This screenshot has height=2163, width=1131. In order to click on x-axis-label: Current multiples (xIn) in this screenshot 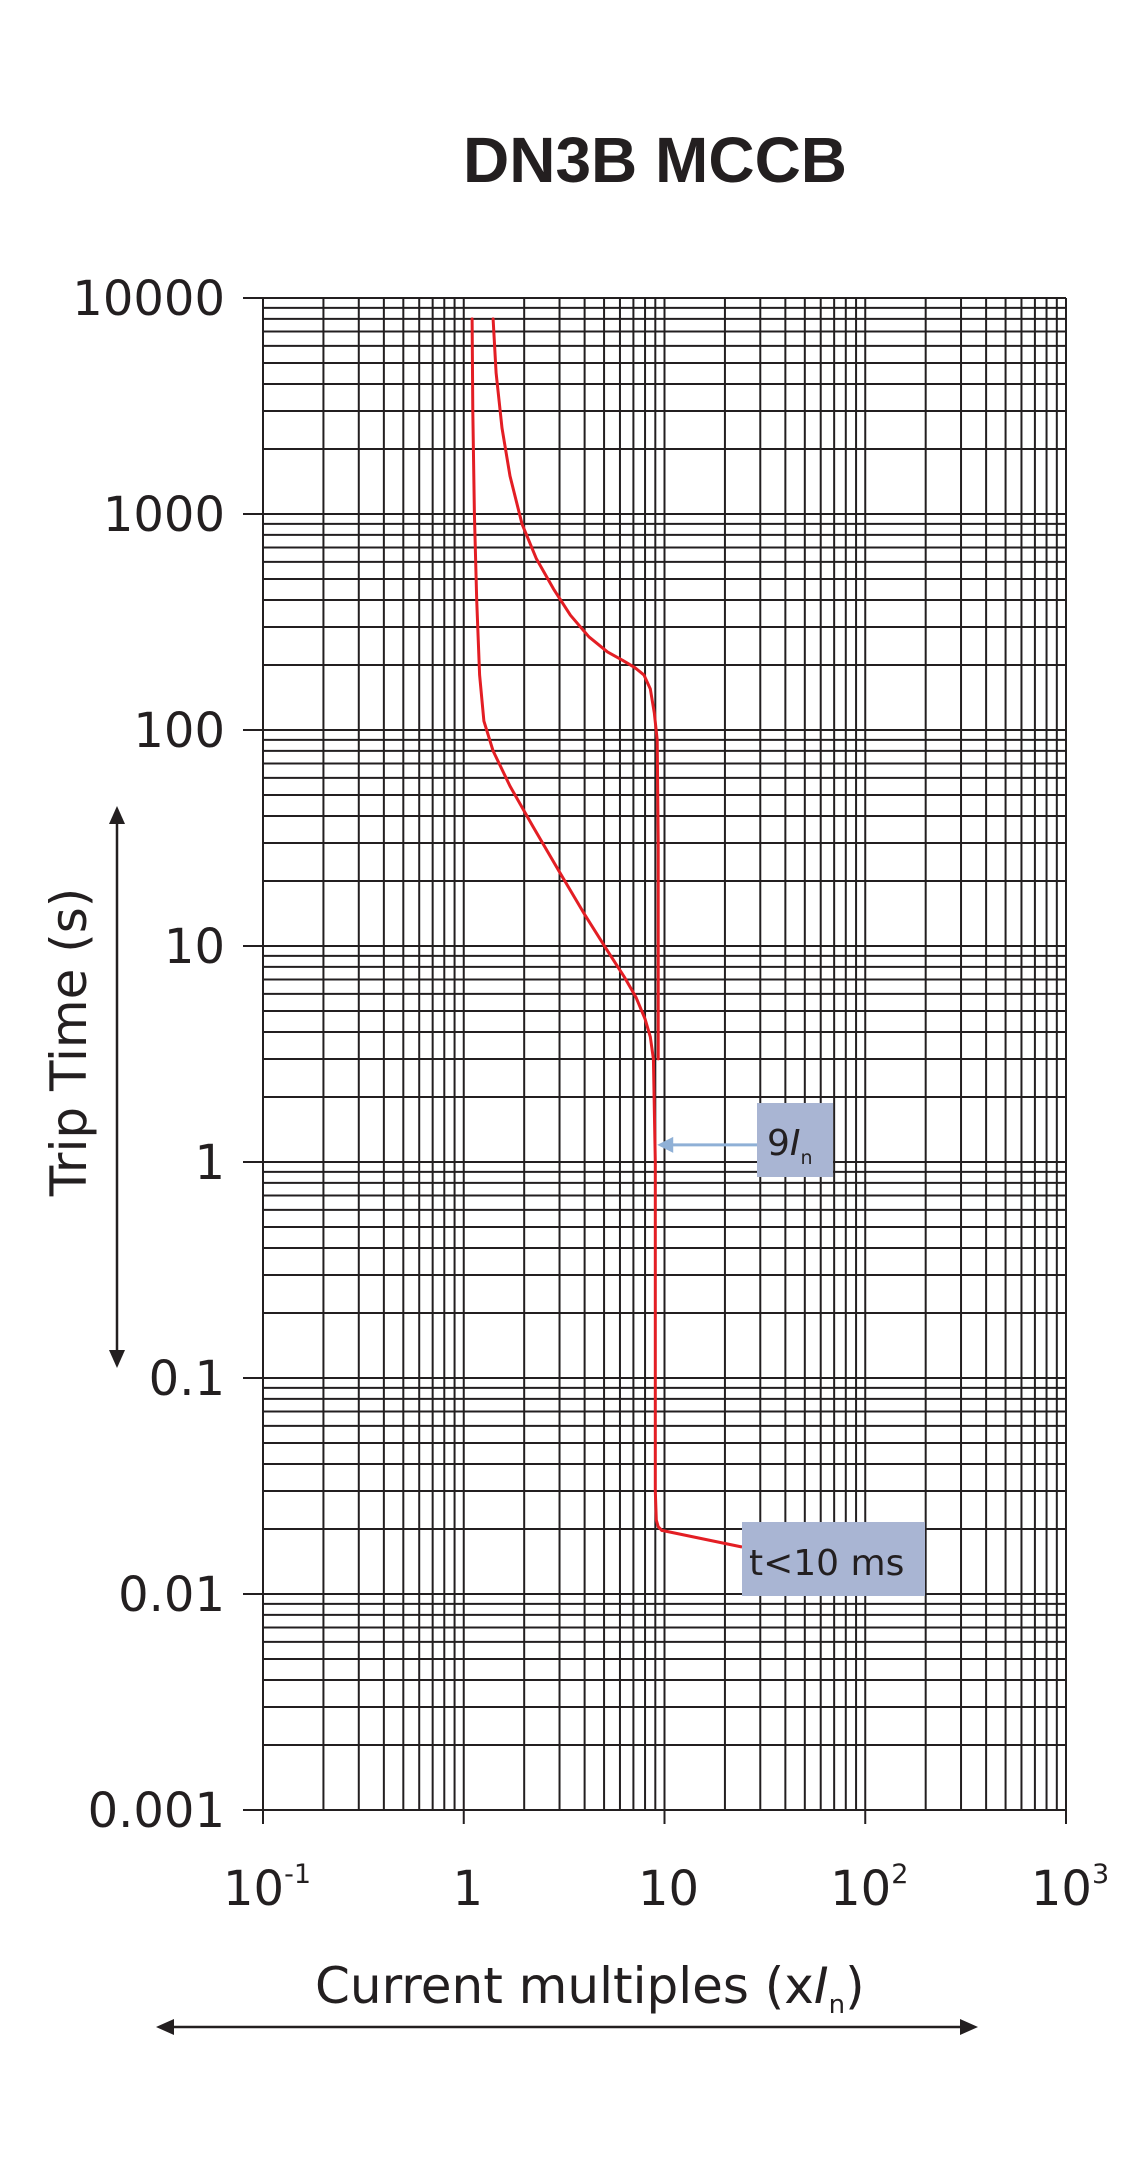, I will do `click(590, 1988)`.